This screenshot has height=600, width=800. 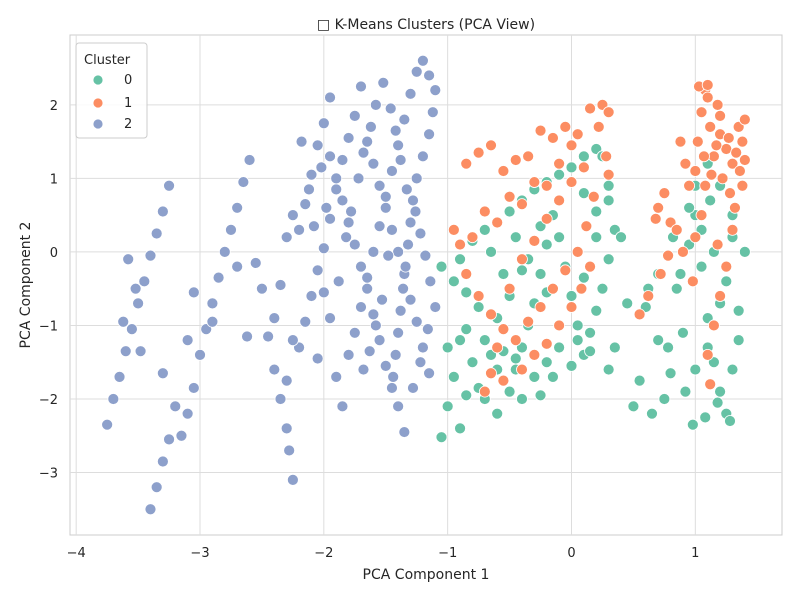 What do you see at coordinates (107, 60) in the screenshot?
I see `legend-title: Cluster` at bounding box center [107, 60].